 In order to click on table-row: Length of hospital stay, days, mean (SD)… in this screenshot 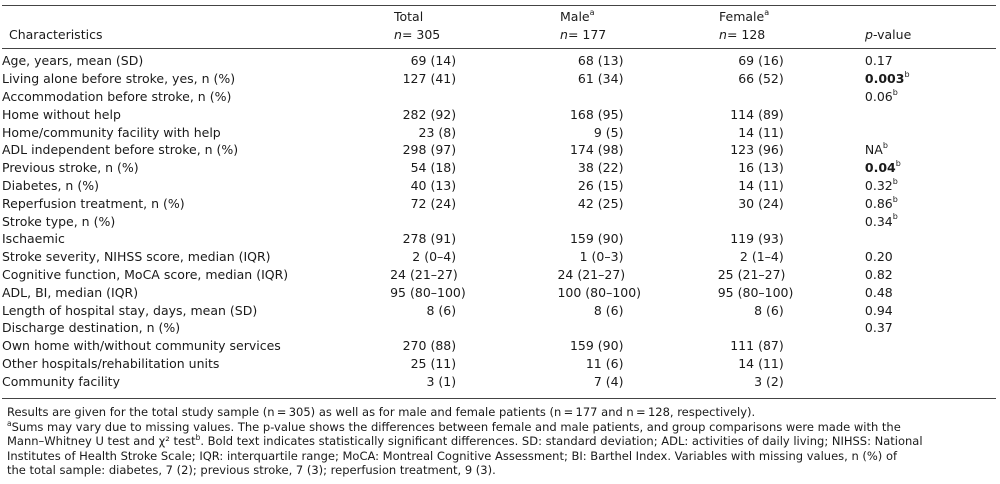, I will do `click(499, 310)`.